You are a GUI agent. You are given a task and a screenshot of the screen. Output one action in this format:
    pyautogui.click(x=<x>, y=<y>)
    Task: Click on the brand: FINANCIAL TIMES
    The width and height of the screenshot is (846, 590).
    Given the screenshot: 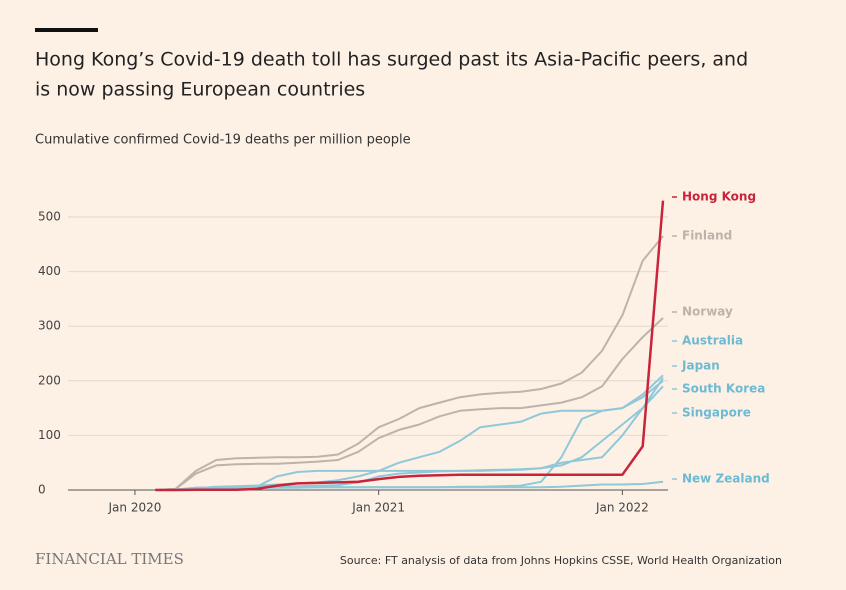 What is the action you would take?
    pyautogui.click(x=109, y=559)
    